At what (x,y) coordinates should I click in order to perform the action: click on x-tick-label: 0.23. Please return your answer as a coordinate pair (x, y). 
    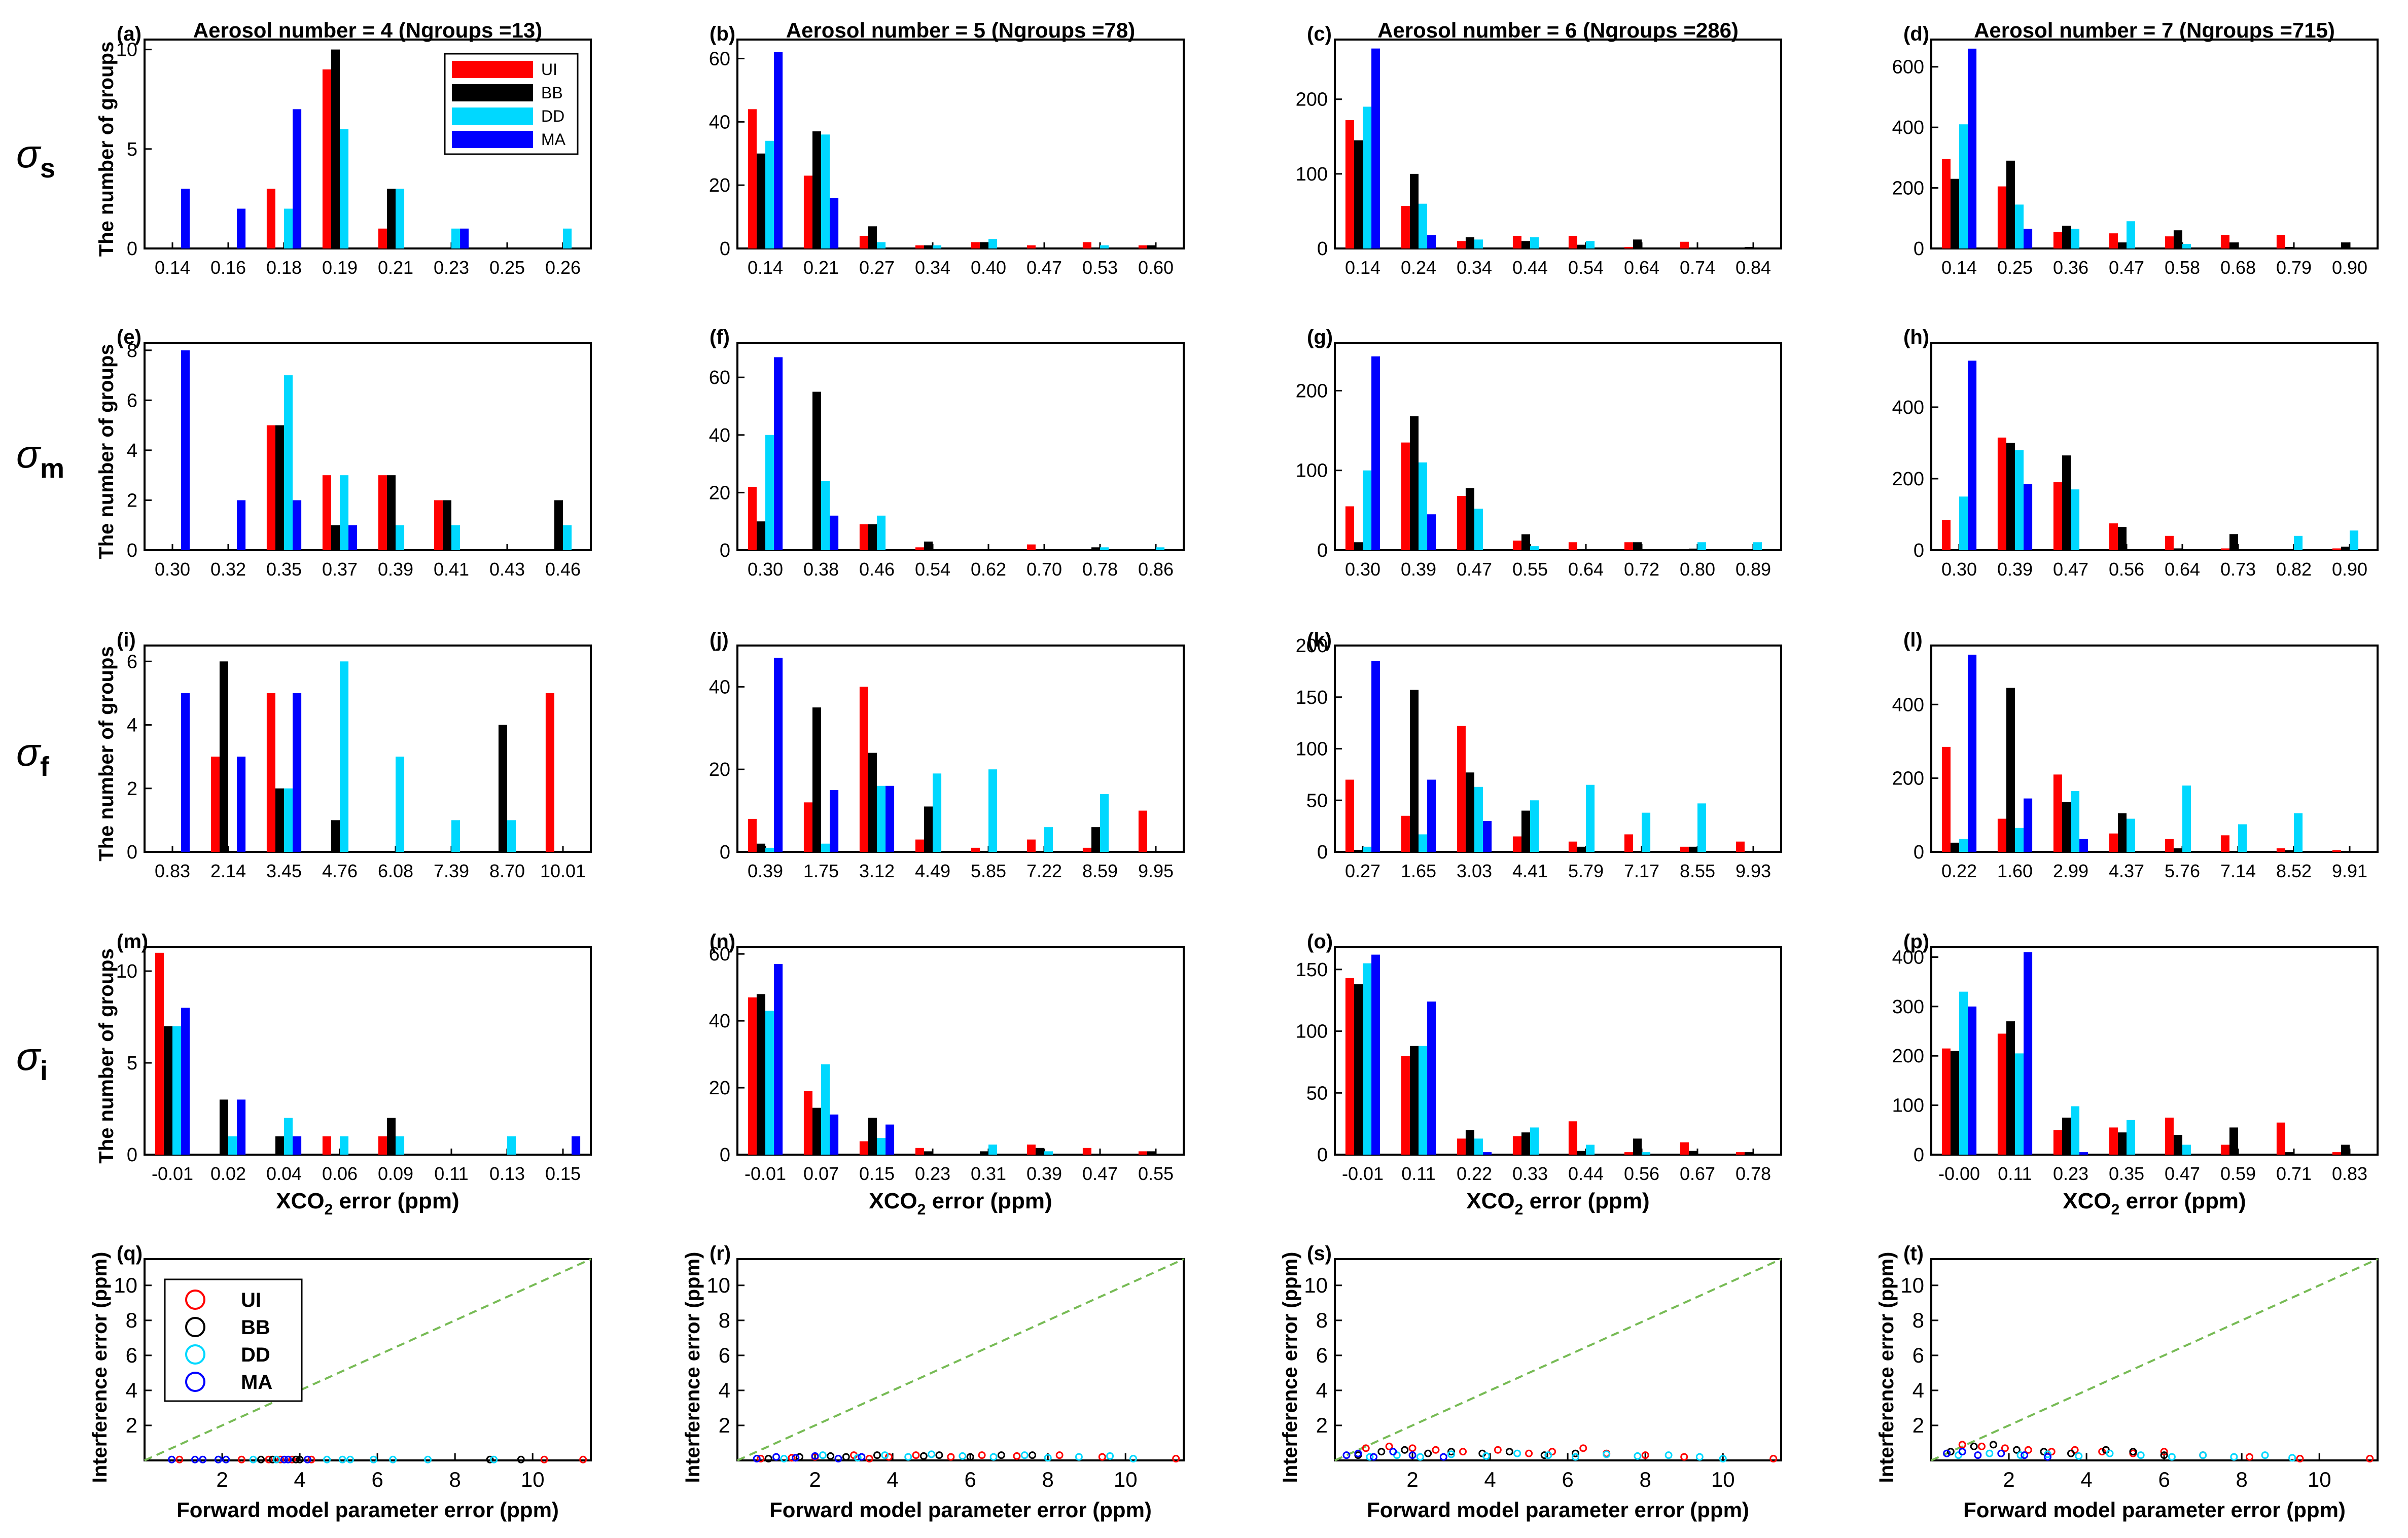
    Looking at the image, I should click on (2070, 1174).